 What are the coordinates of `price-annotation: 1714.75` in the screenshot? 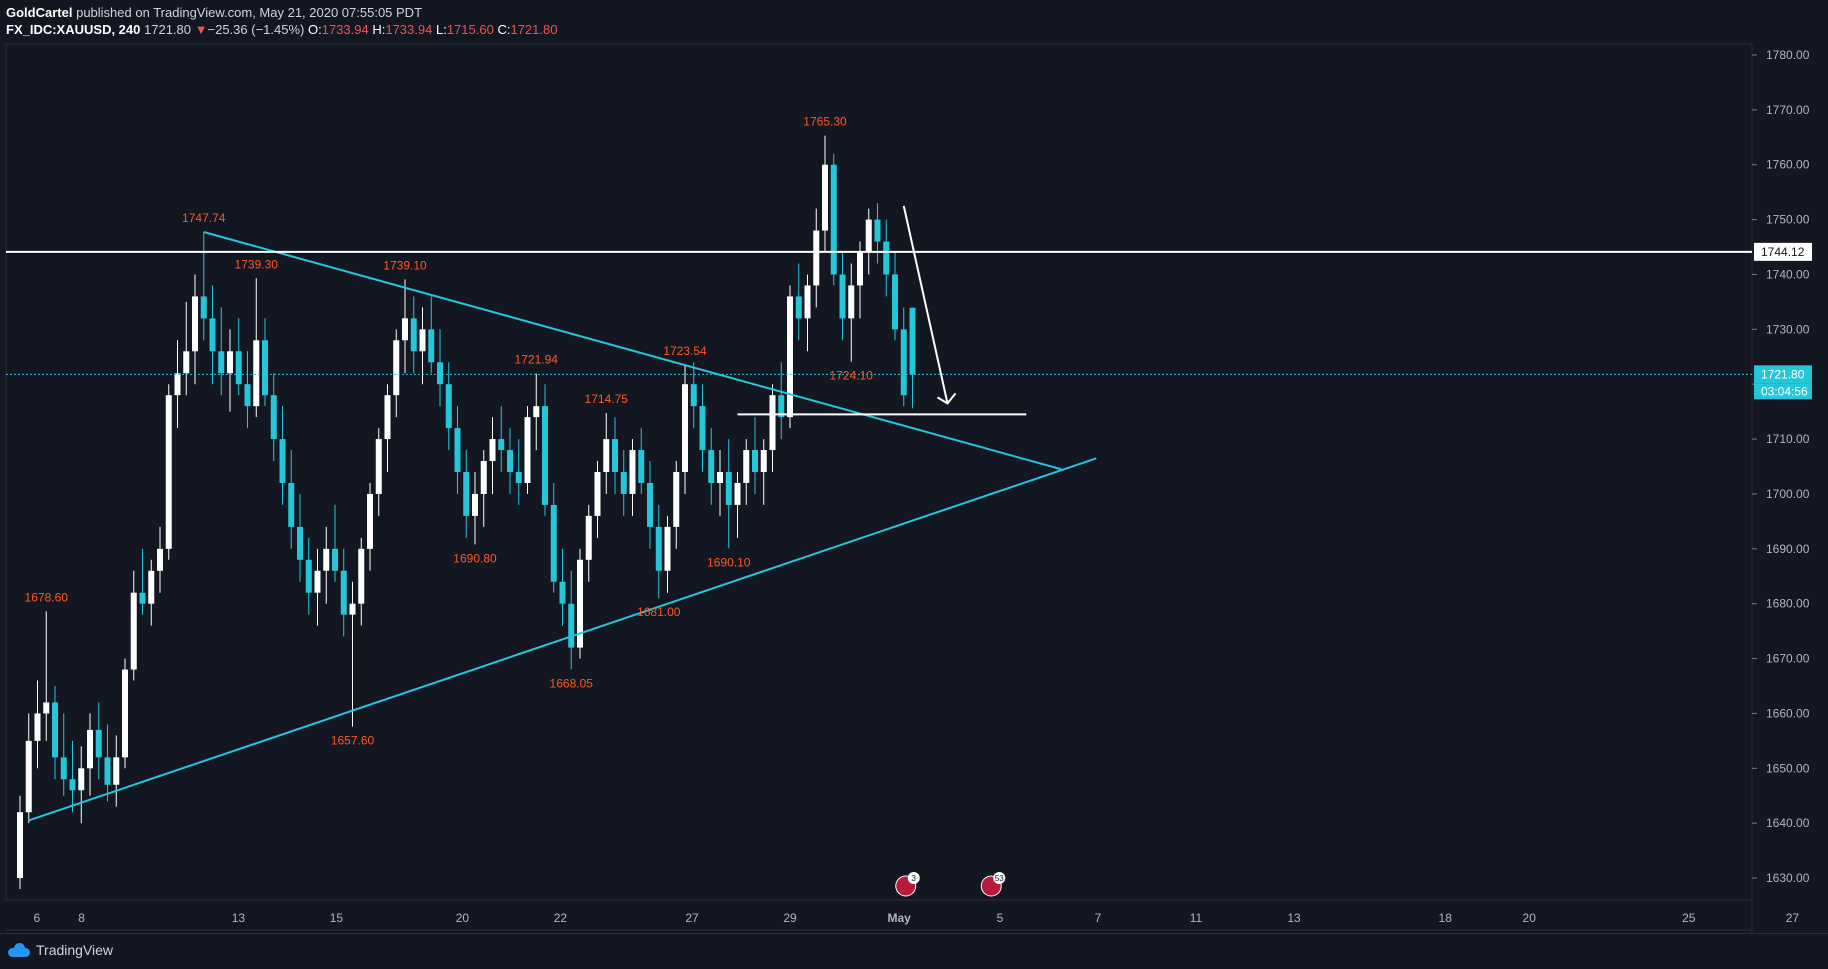 It's located at (607, 399).